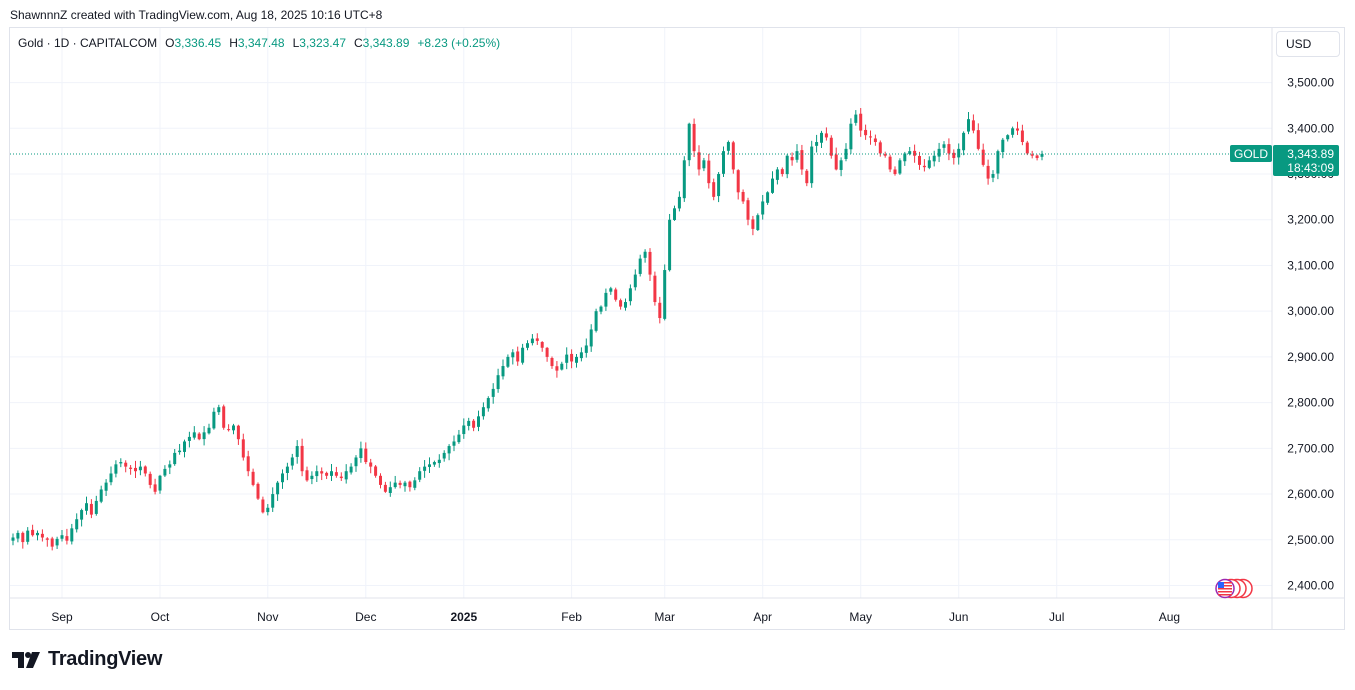 The width and height of the screenshot is (1355, 690). What do you see at coordinates (1310, 168) in the screenshot?
I see `bar-countdown-text: 18:43:09` at bounding box center [1310, 168].